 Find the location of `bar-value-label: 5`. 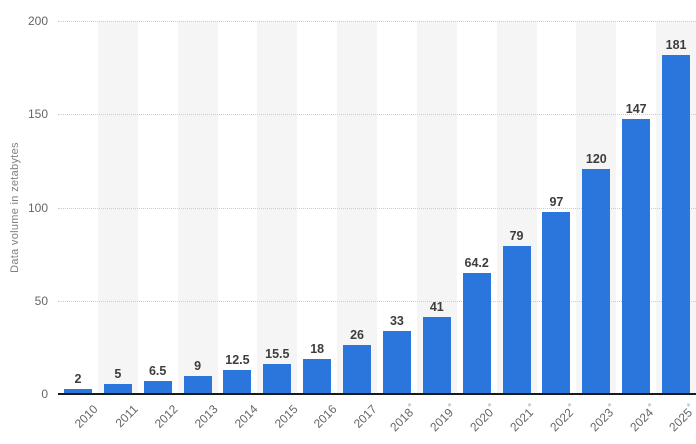

bar-value-label: 5 is located at coordinates (118, 373).